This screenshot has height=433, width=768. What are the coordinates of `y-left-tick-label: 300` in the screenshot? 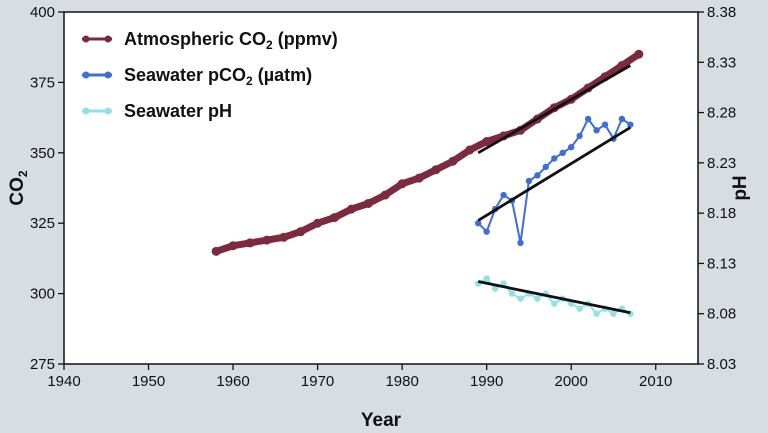 It's located at (42, 294).